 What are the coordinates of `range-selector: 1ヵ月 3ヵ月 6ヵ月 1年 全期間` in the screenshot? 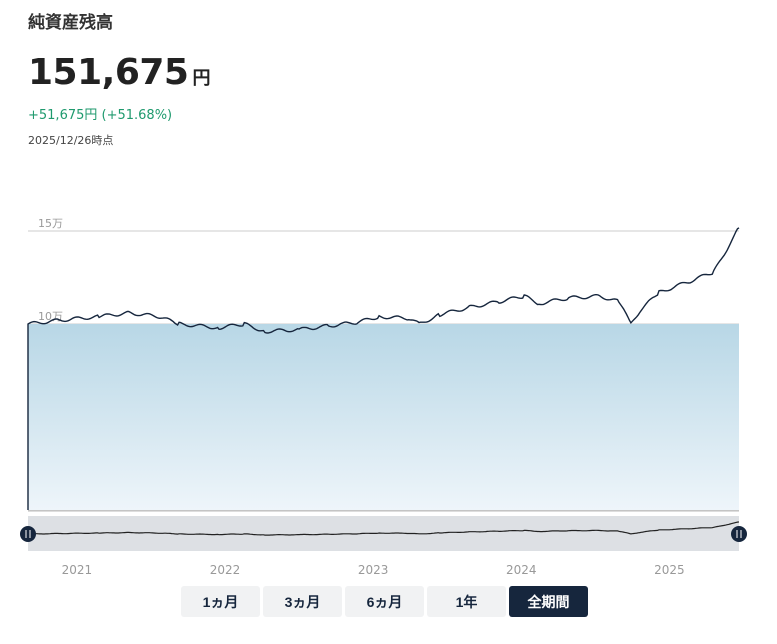 It's located at (384, 601).